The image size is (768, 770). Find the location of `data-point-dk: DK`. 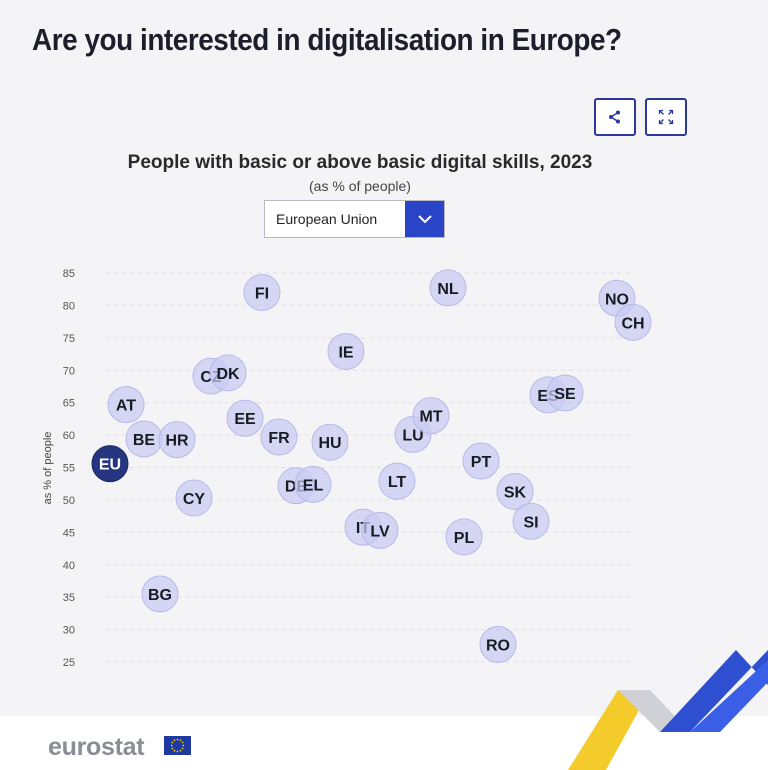

data-point-dk: DK is located at coordinates (228, 373).